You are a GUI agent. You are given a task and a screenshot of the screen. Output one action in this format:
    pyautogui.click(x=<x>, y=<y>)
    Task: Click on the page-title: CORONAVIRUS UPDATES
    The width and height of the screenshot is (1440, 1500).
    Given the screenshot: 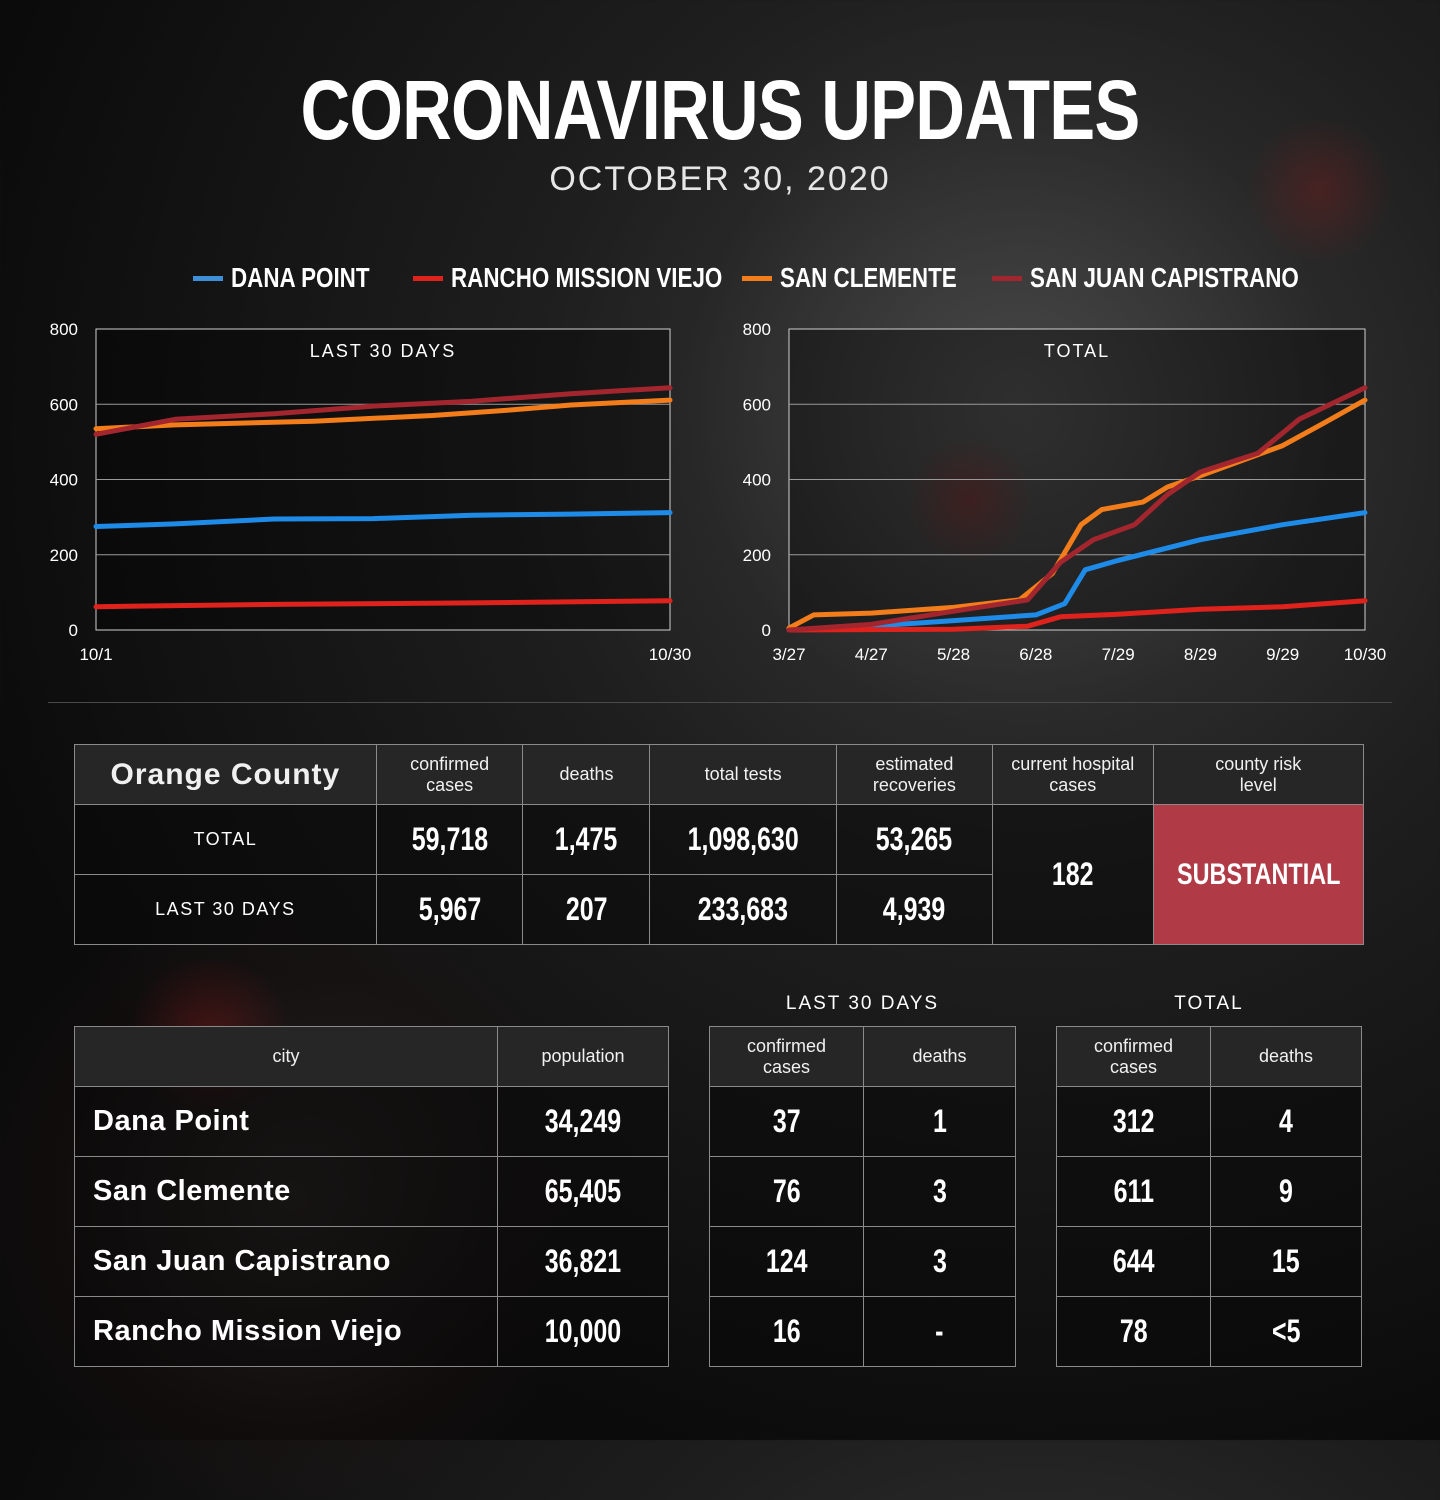 What is the action you would take?
    pyautogui.click(x=720, y=110)
    